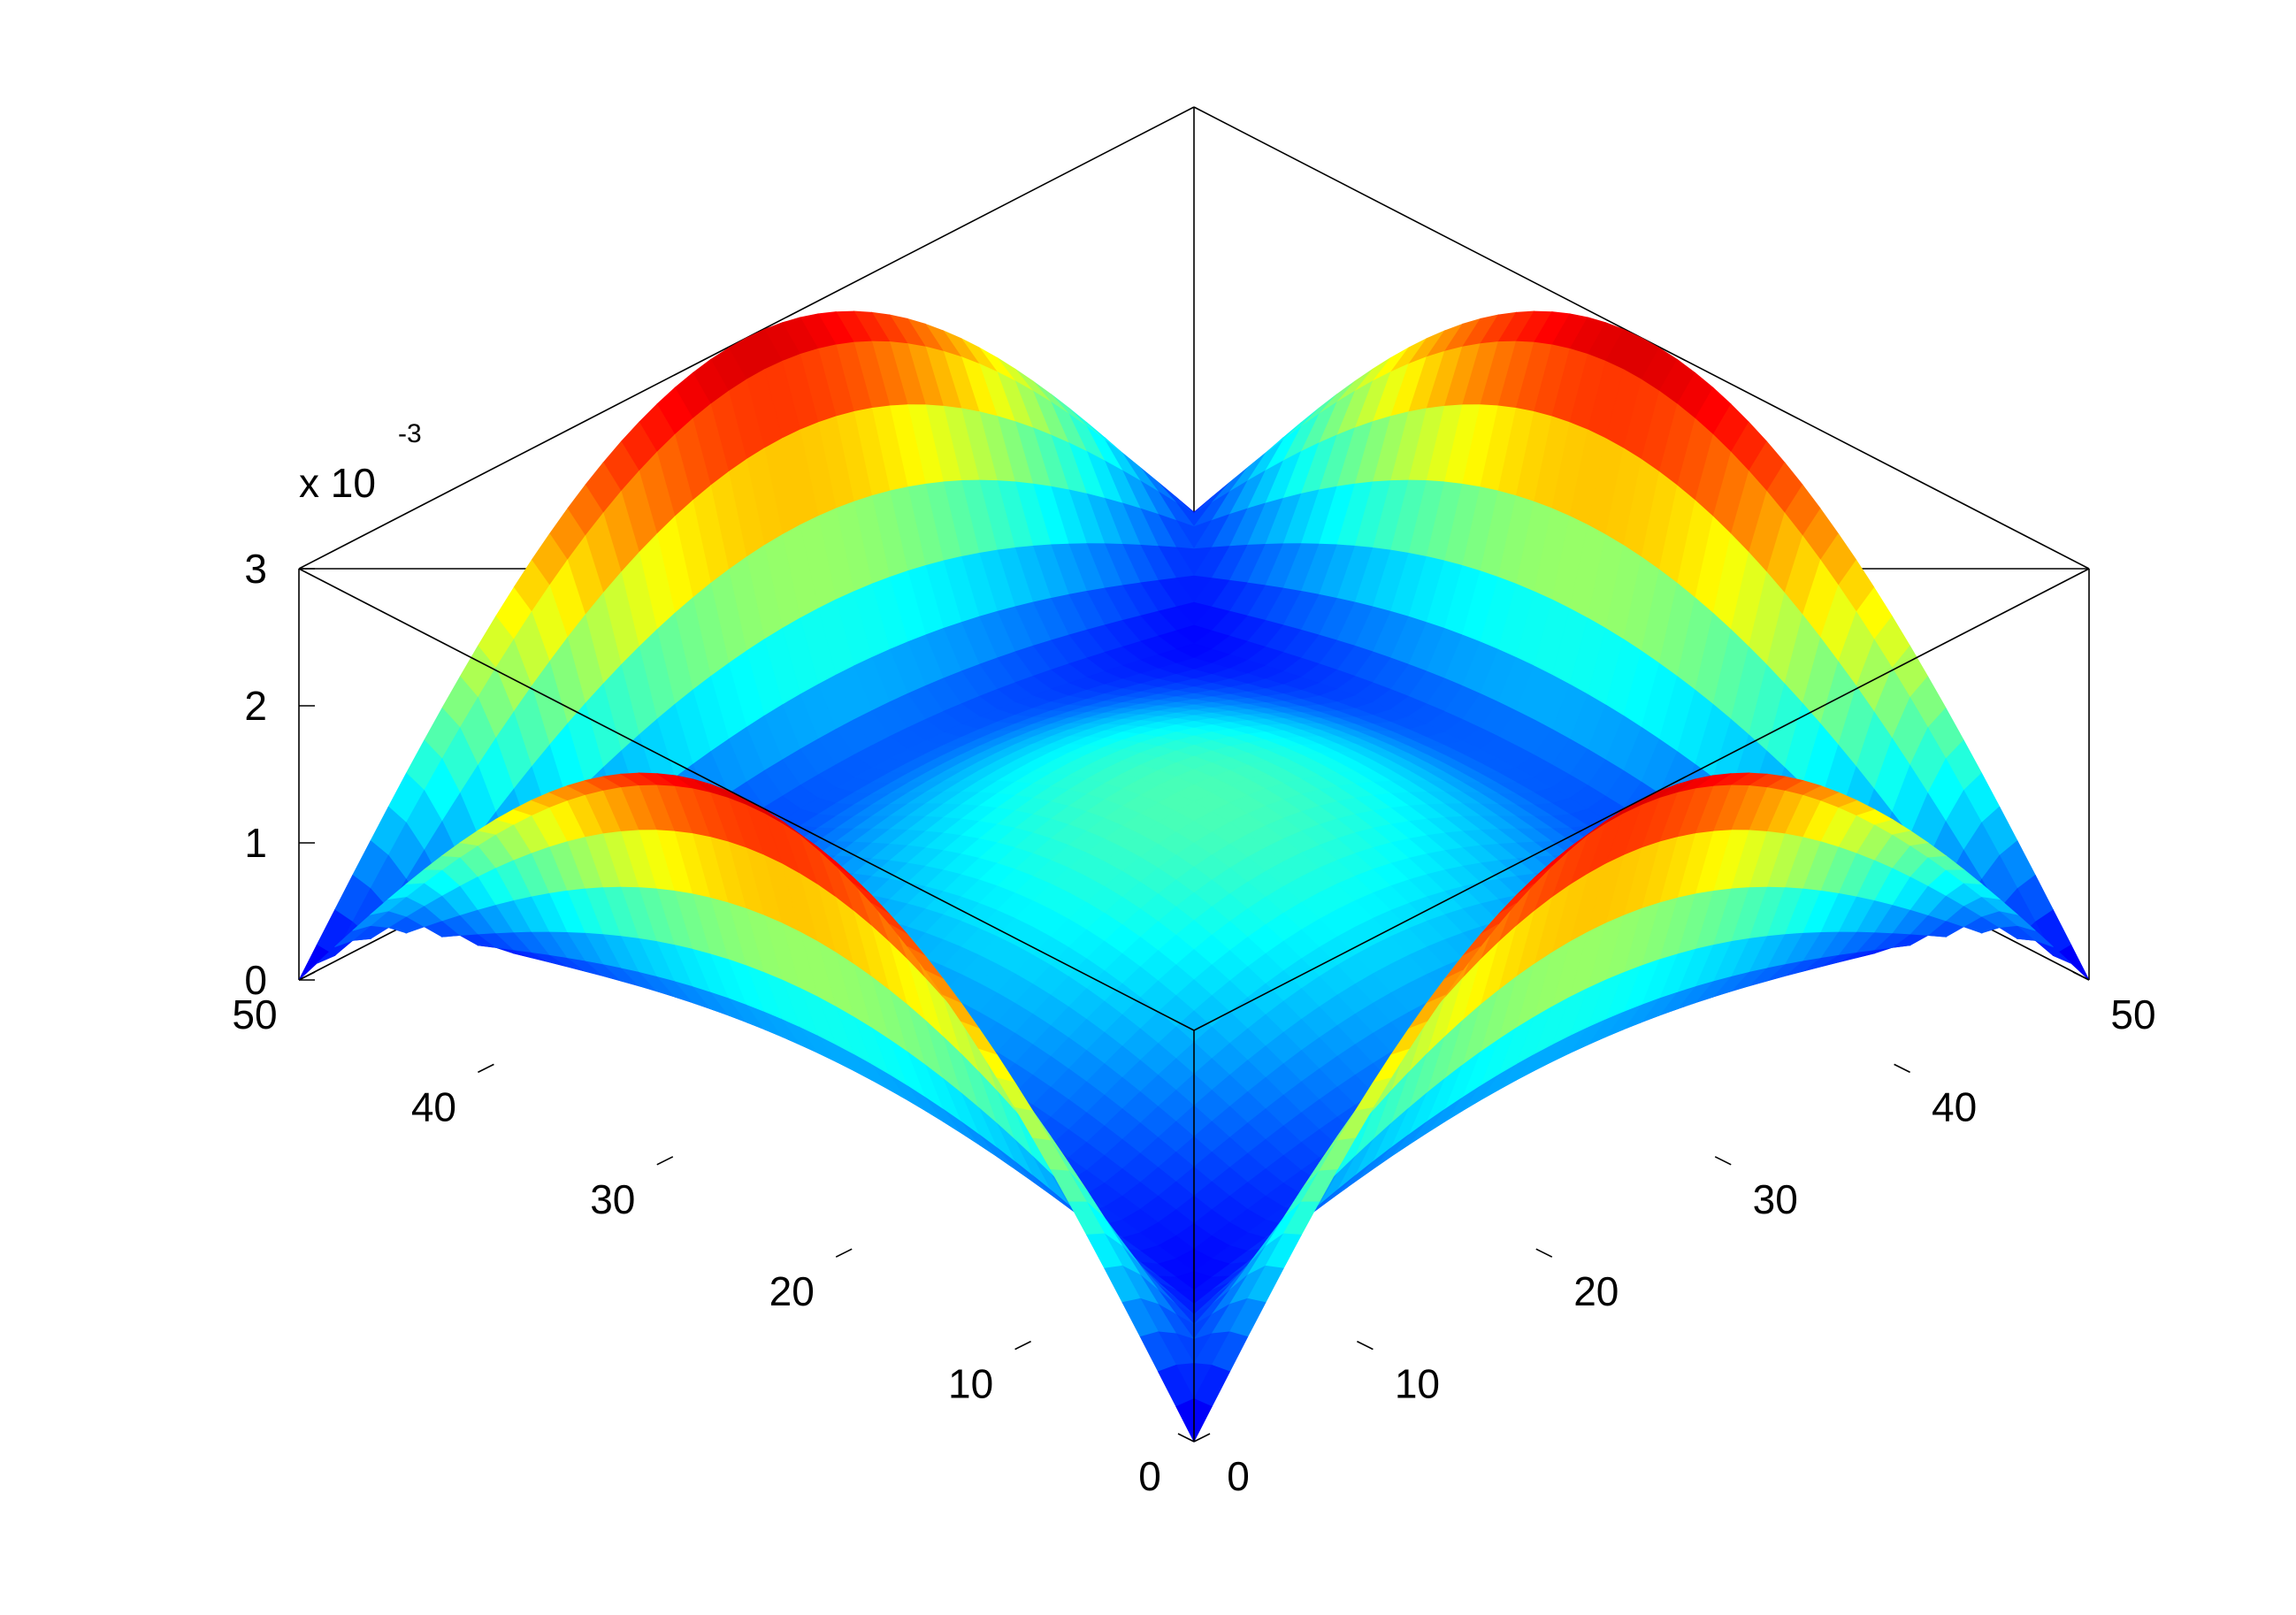  What do you see at coordinates (255, 843) in the screenshot?
I see `z-tick-label: 1` at bounding box center [255, 843].